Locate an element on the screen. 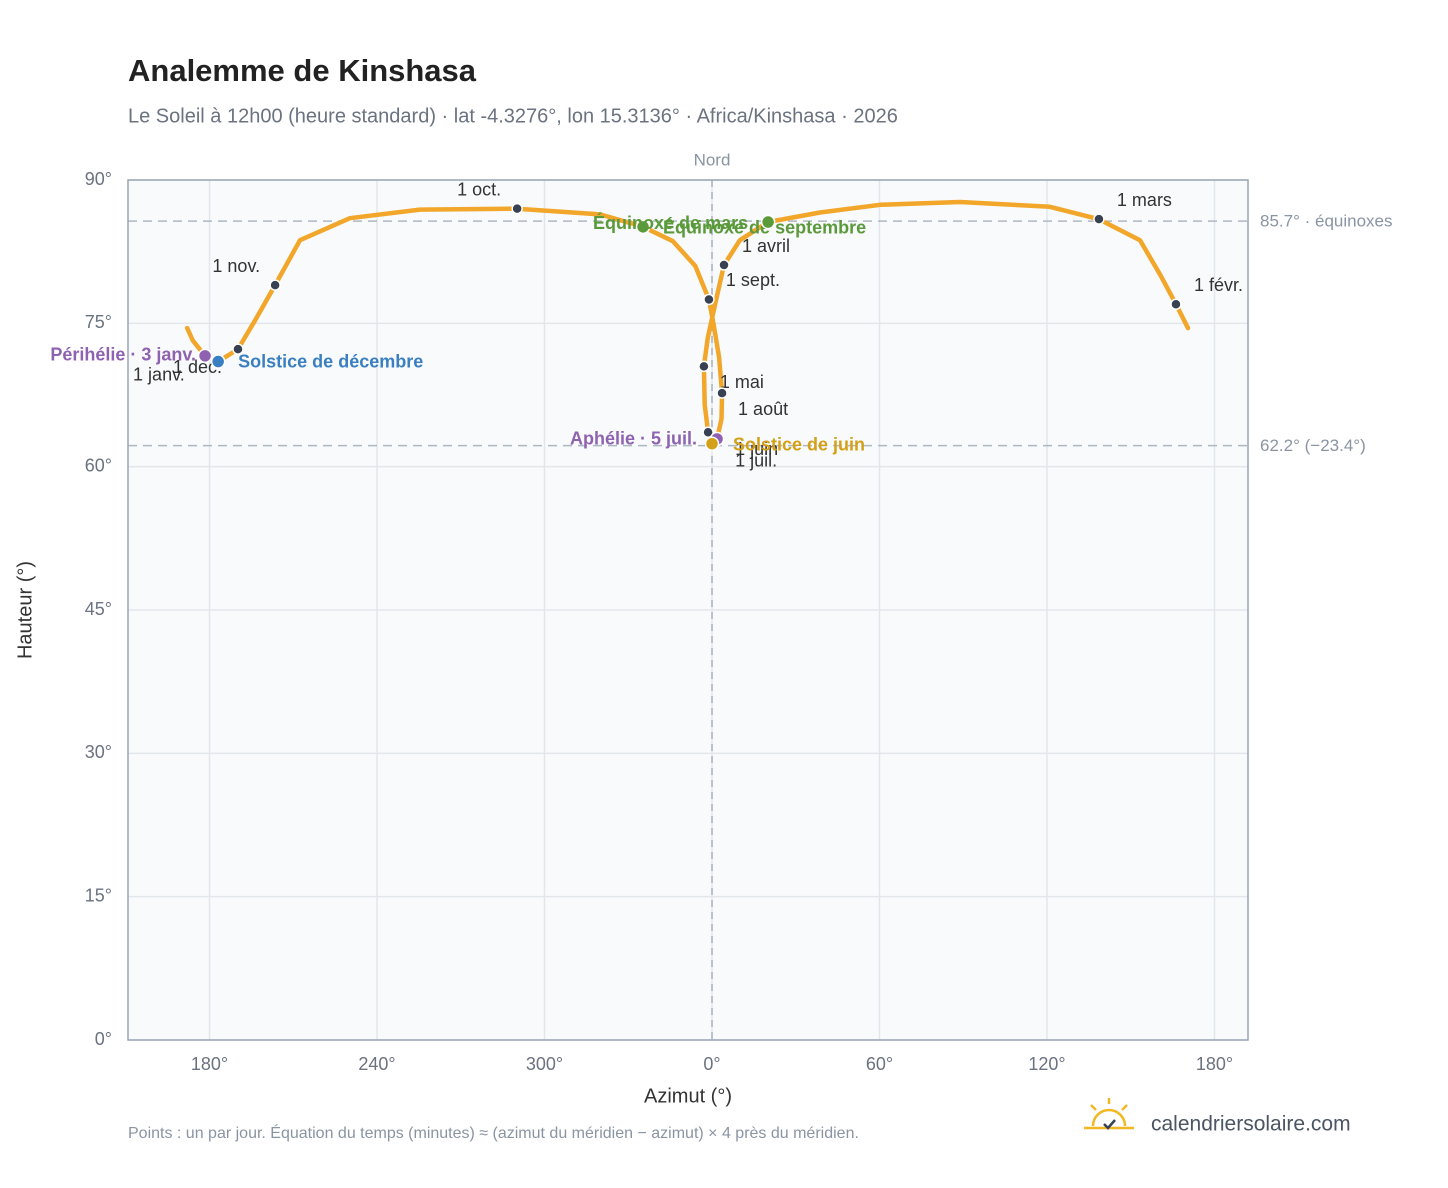 The image size is (1448, 1188). y-tick-label: 15° is located at coordinates (98, 895).